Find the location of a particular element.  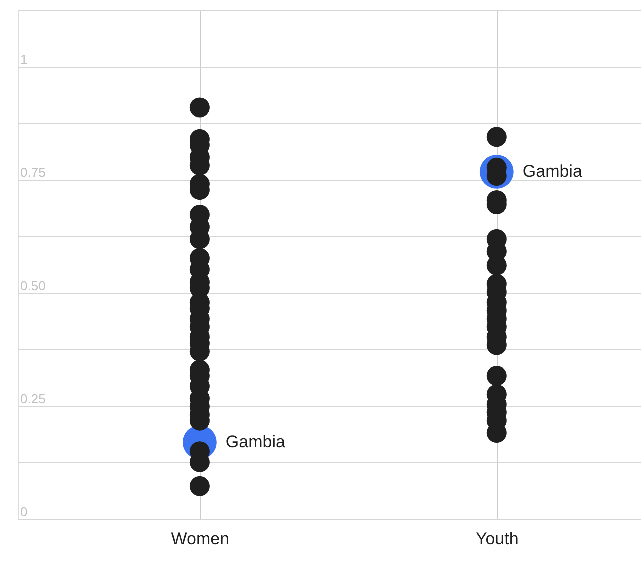

x-tick-label: Women is located at coordinates (200, 539).